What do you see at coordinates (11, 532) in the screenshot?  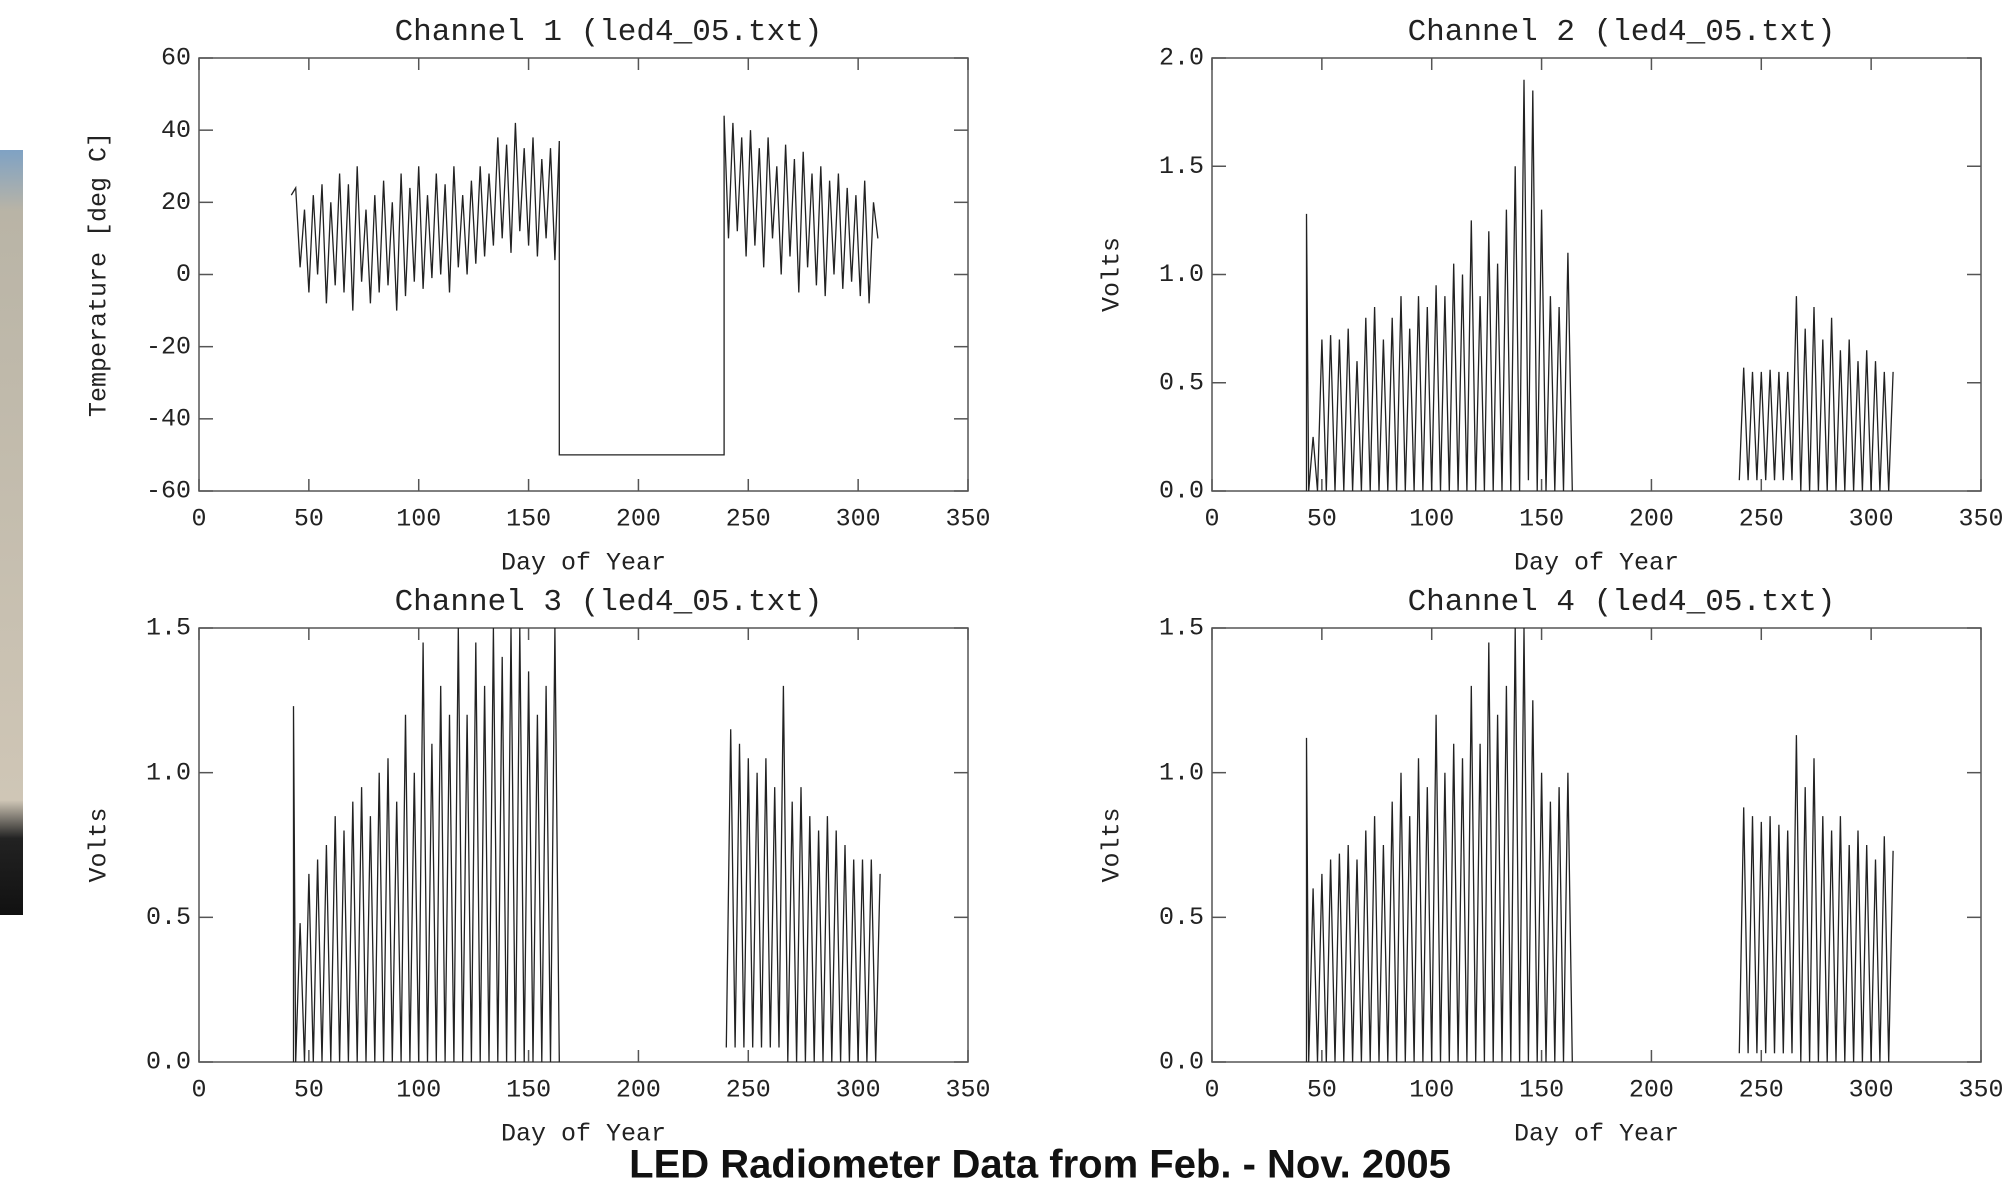 I see `photo-strip` at bounding box center [11, 532].